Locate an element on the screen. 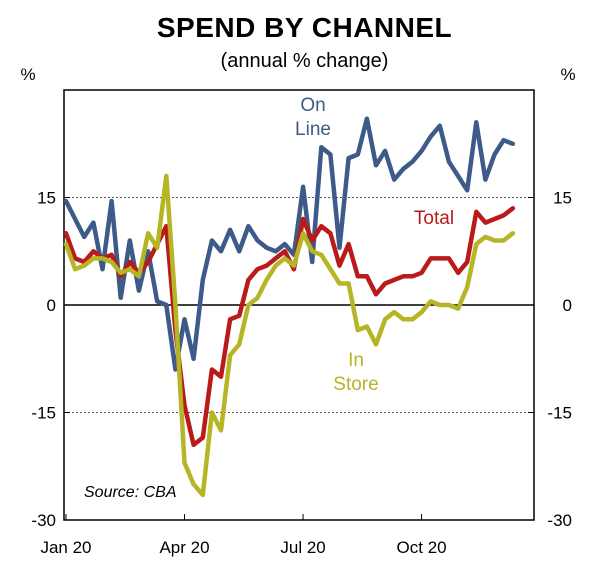 Image resolution: width=609 pixels, height=570 pixels. y-tick-label-left: 15 is located at coordinates (46, 198).